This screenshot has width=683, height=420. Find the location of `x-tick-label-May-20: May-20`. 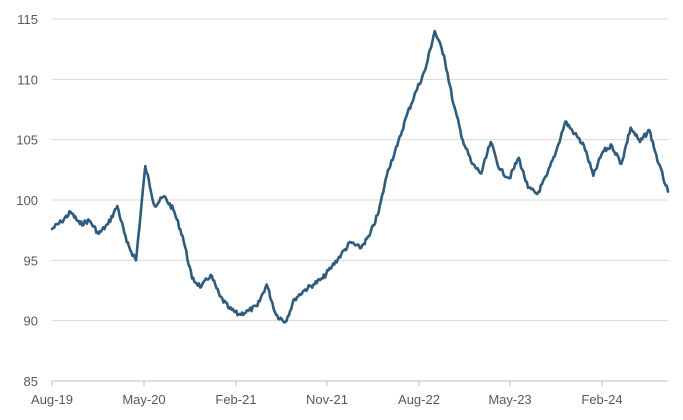

x-tick-label-May-20: May-20 is located at coordinates (143, 399).